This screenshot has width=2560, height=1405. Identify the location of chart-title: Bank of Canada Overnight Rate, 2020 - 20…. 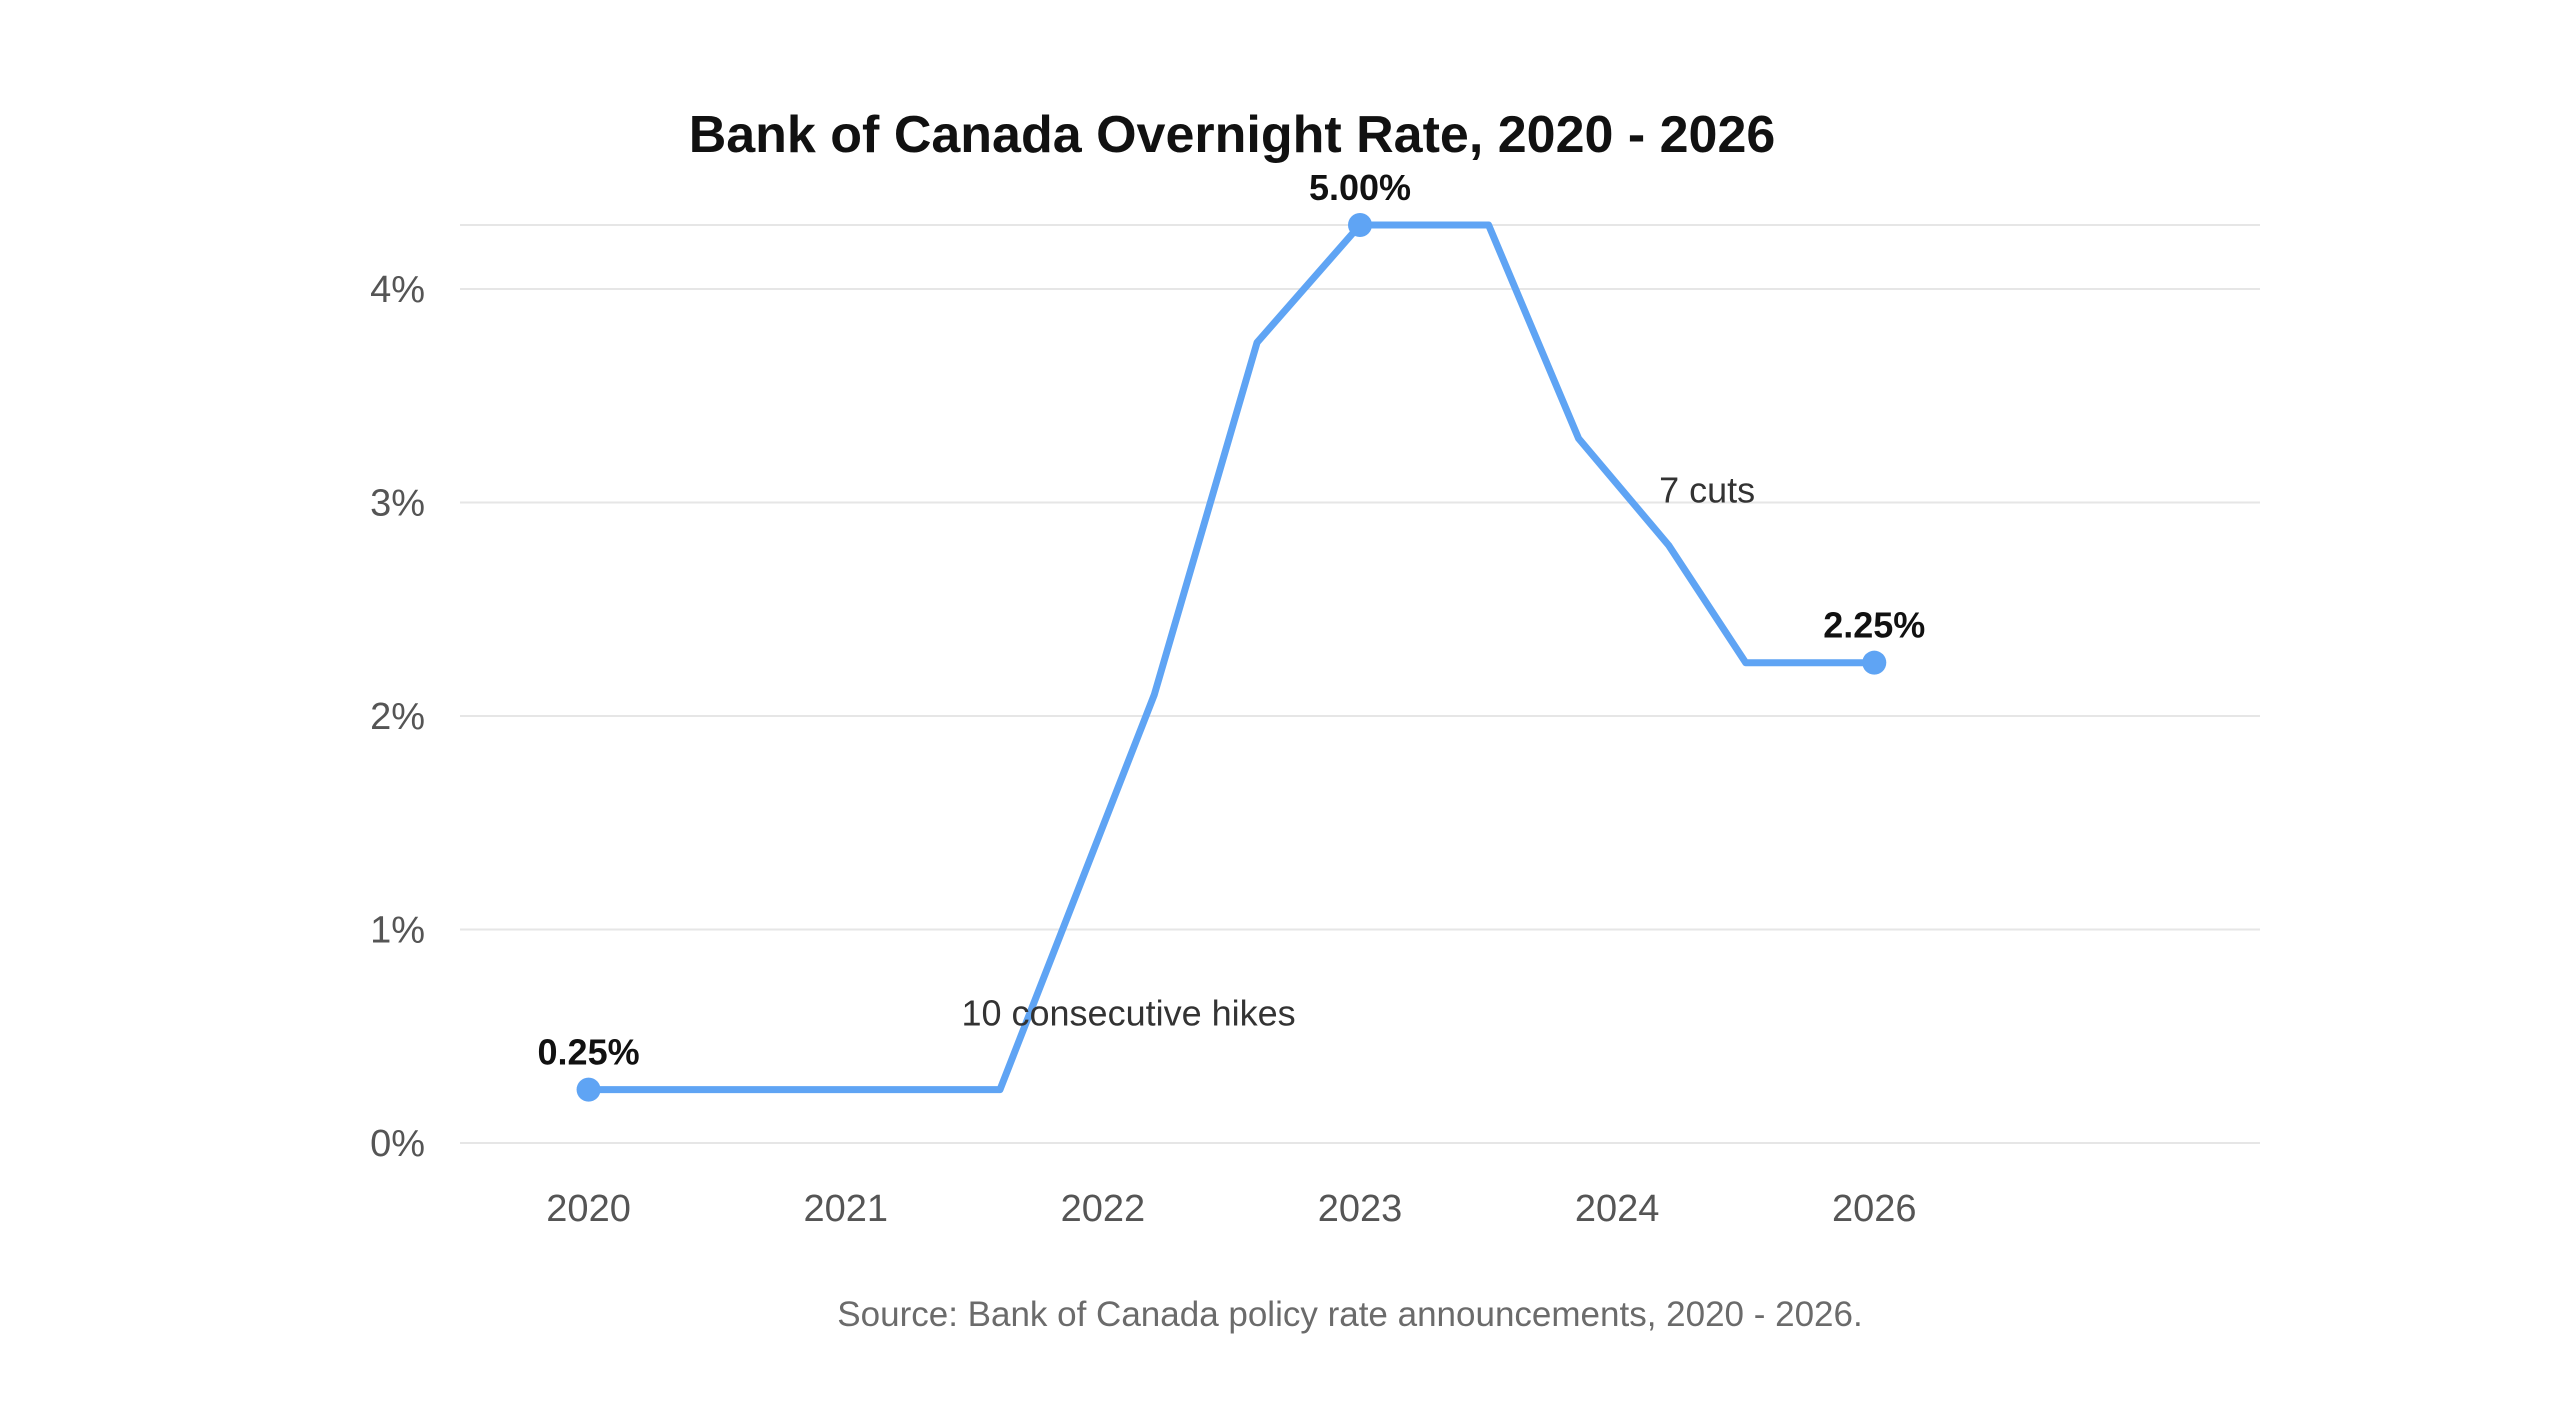
(1232, 135).